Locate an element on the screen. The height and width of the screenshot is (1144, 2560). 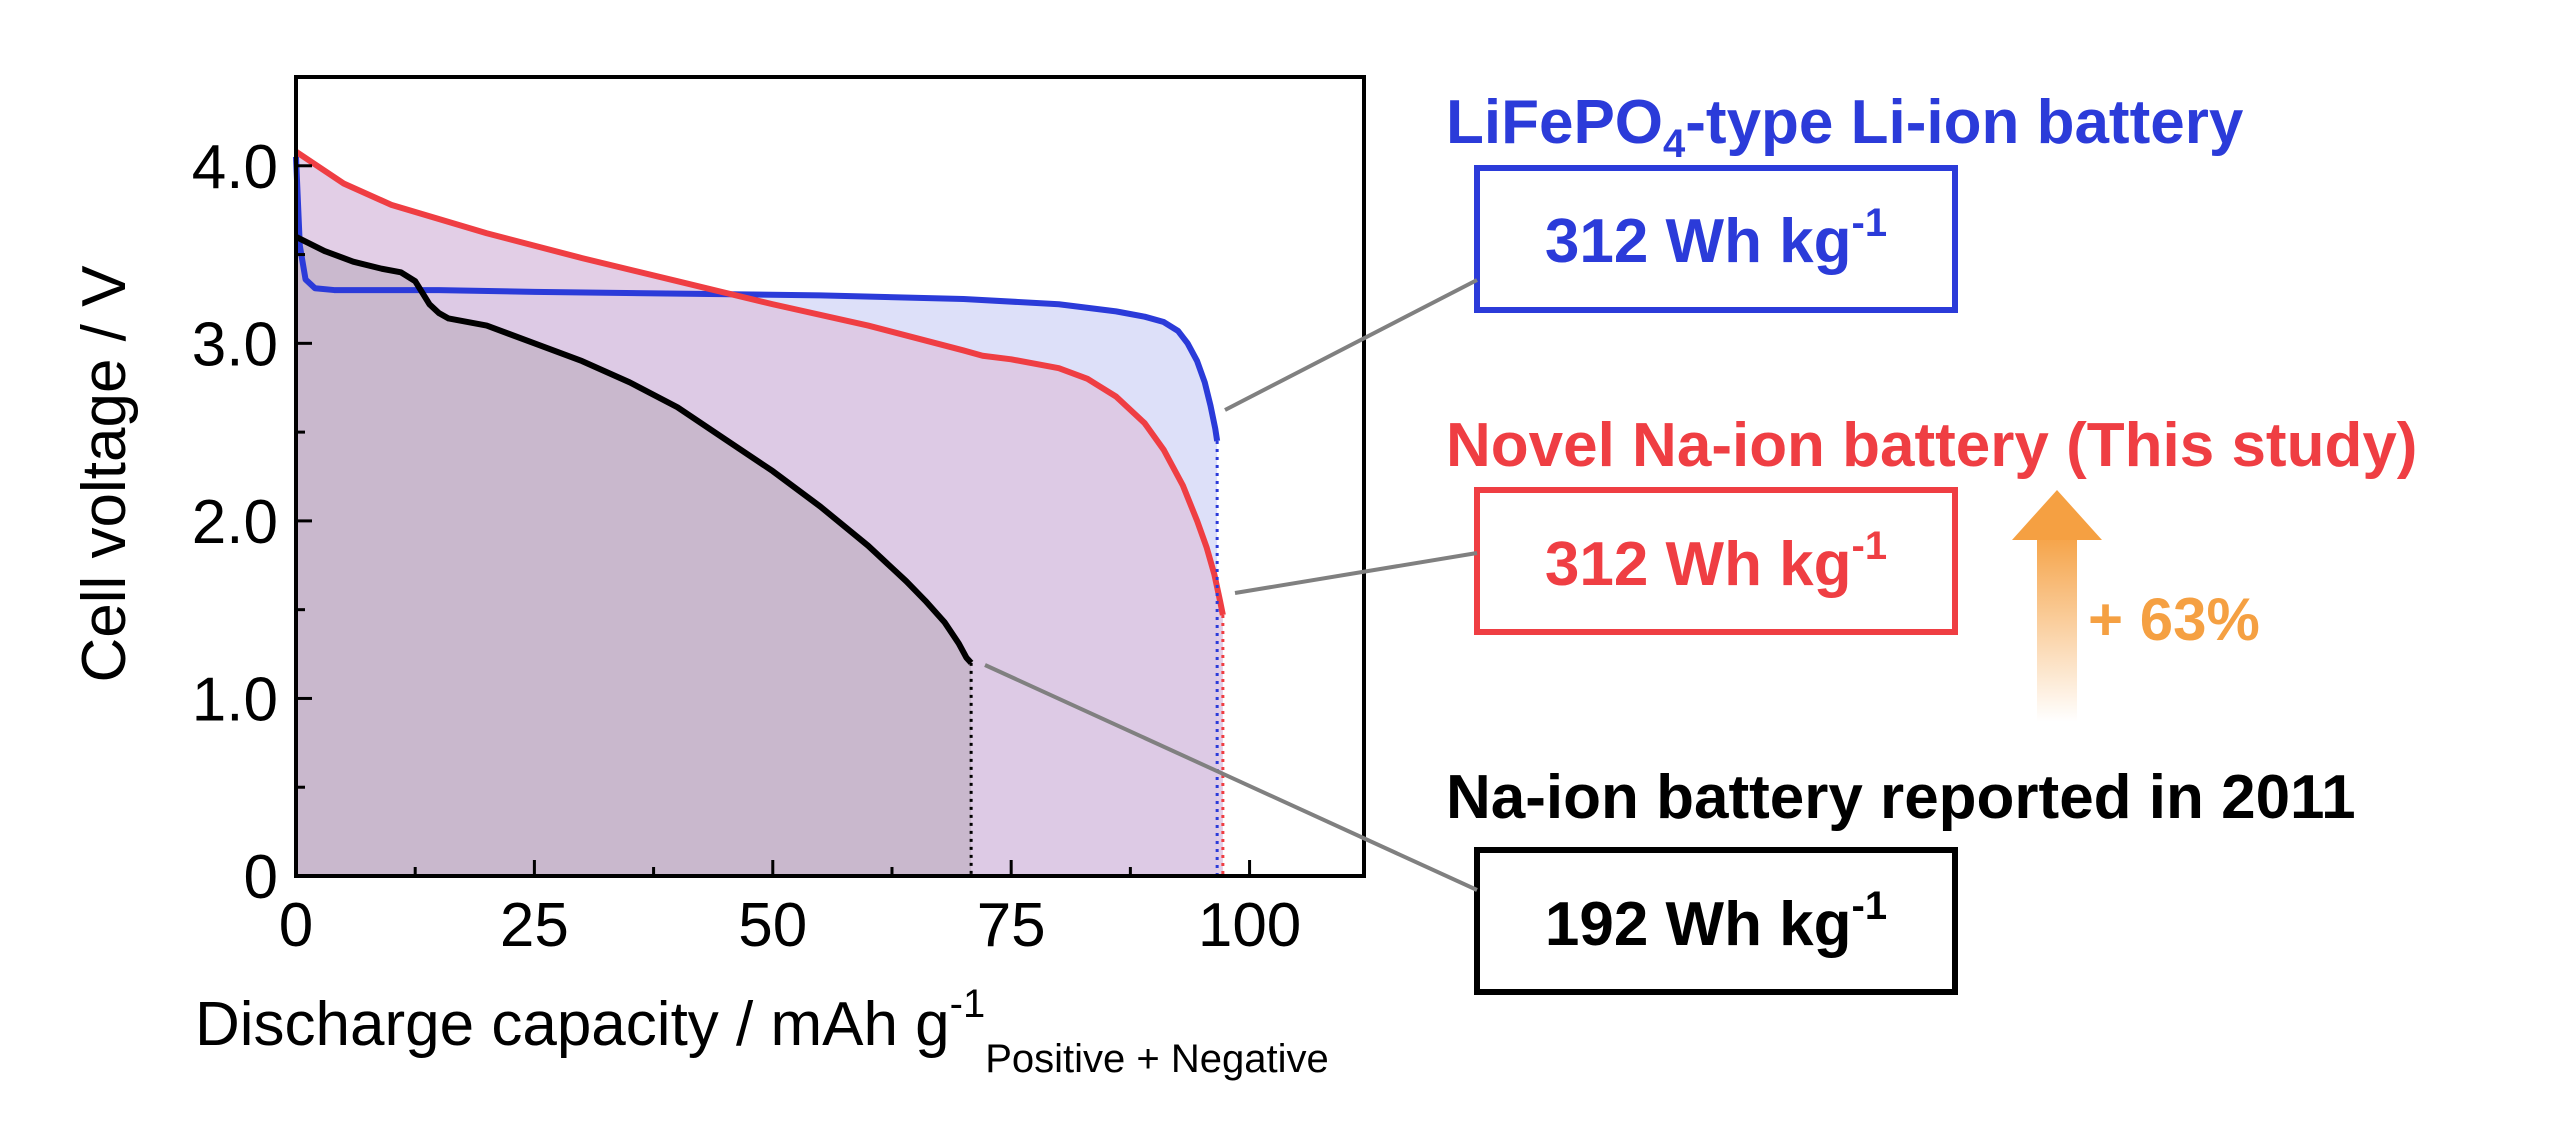
arrow-head is located at coordinates (2057, 515).